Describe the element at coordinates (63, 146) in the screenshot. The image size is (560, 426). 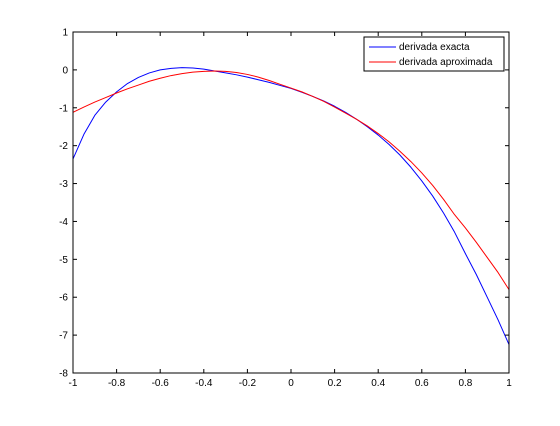
I see `y-tick-label: -2` at that location.